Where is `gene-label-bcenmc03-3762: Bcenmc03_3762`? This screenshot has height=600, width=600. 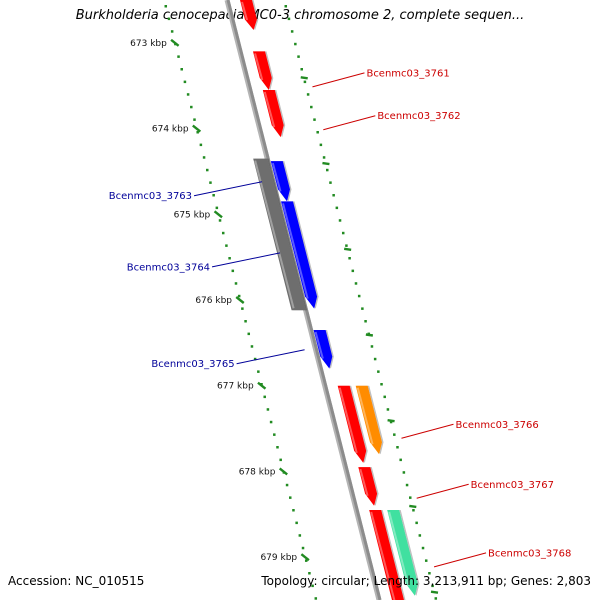
gene-label-bcenmc03-3762: Bcenmc03_3762 is located at coordinates (418, 116).